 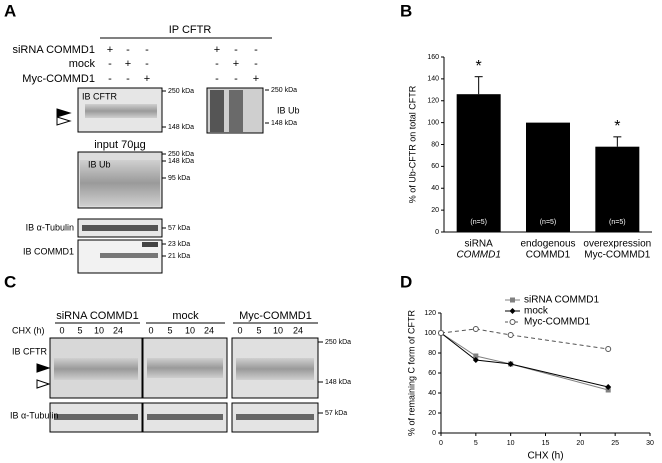 I want to click on kda-marker: 95 kDa, so click(x=179, y=178).